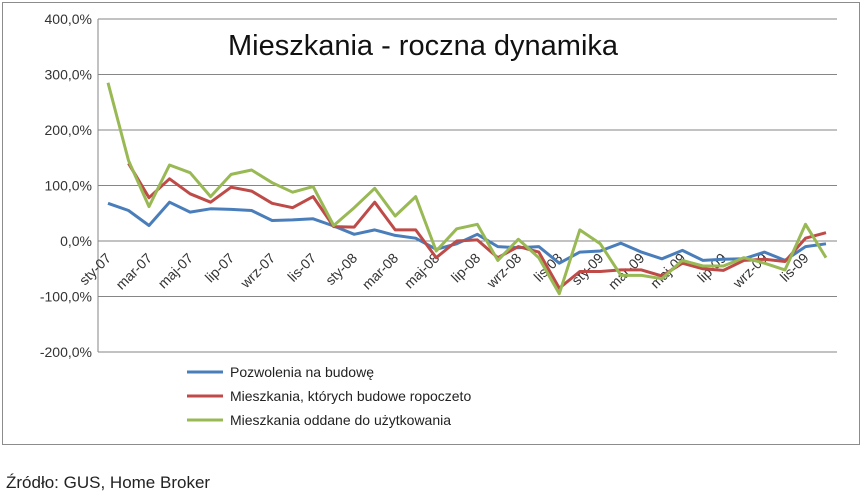  I want to click on x-tick-label: mar-07, so click(133, 271).